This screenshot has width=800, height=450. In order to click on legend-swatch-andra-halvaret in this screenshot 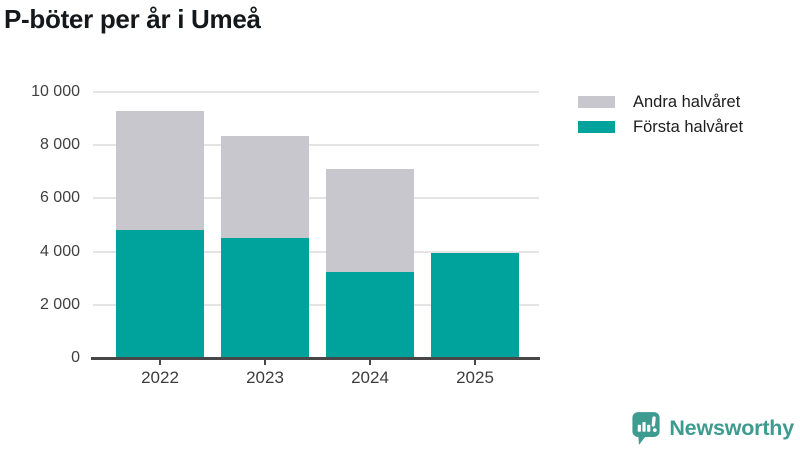, I will do `click(596, 102)`.